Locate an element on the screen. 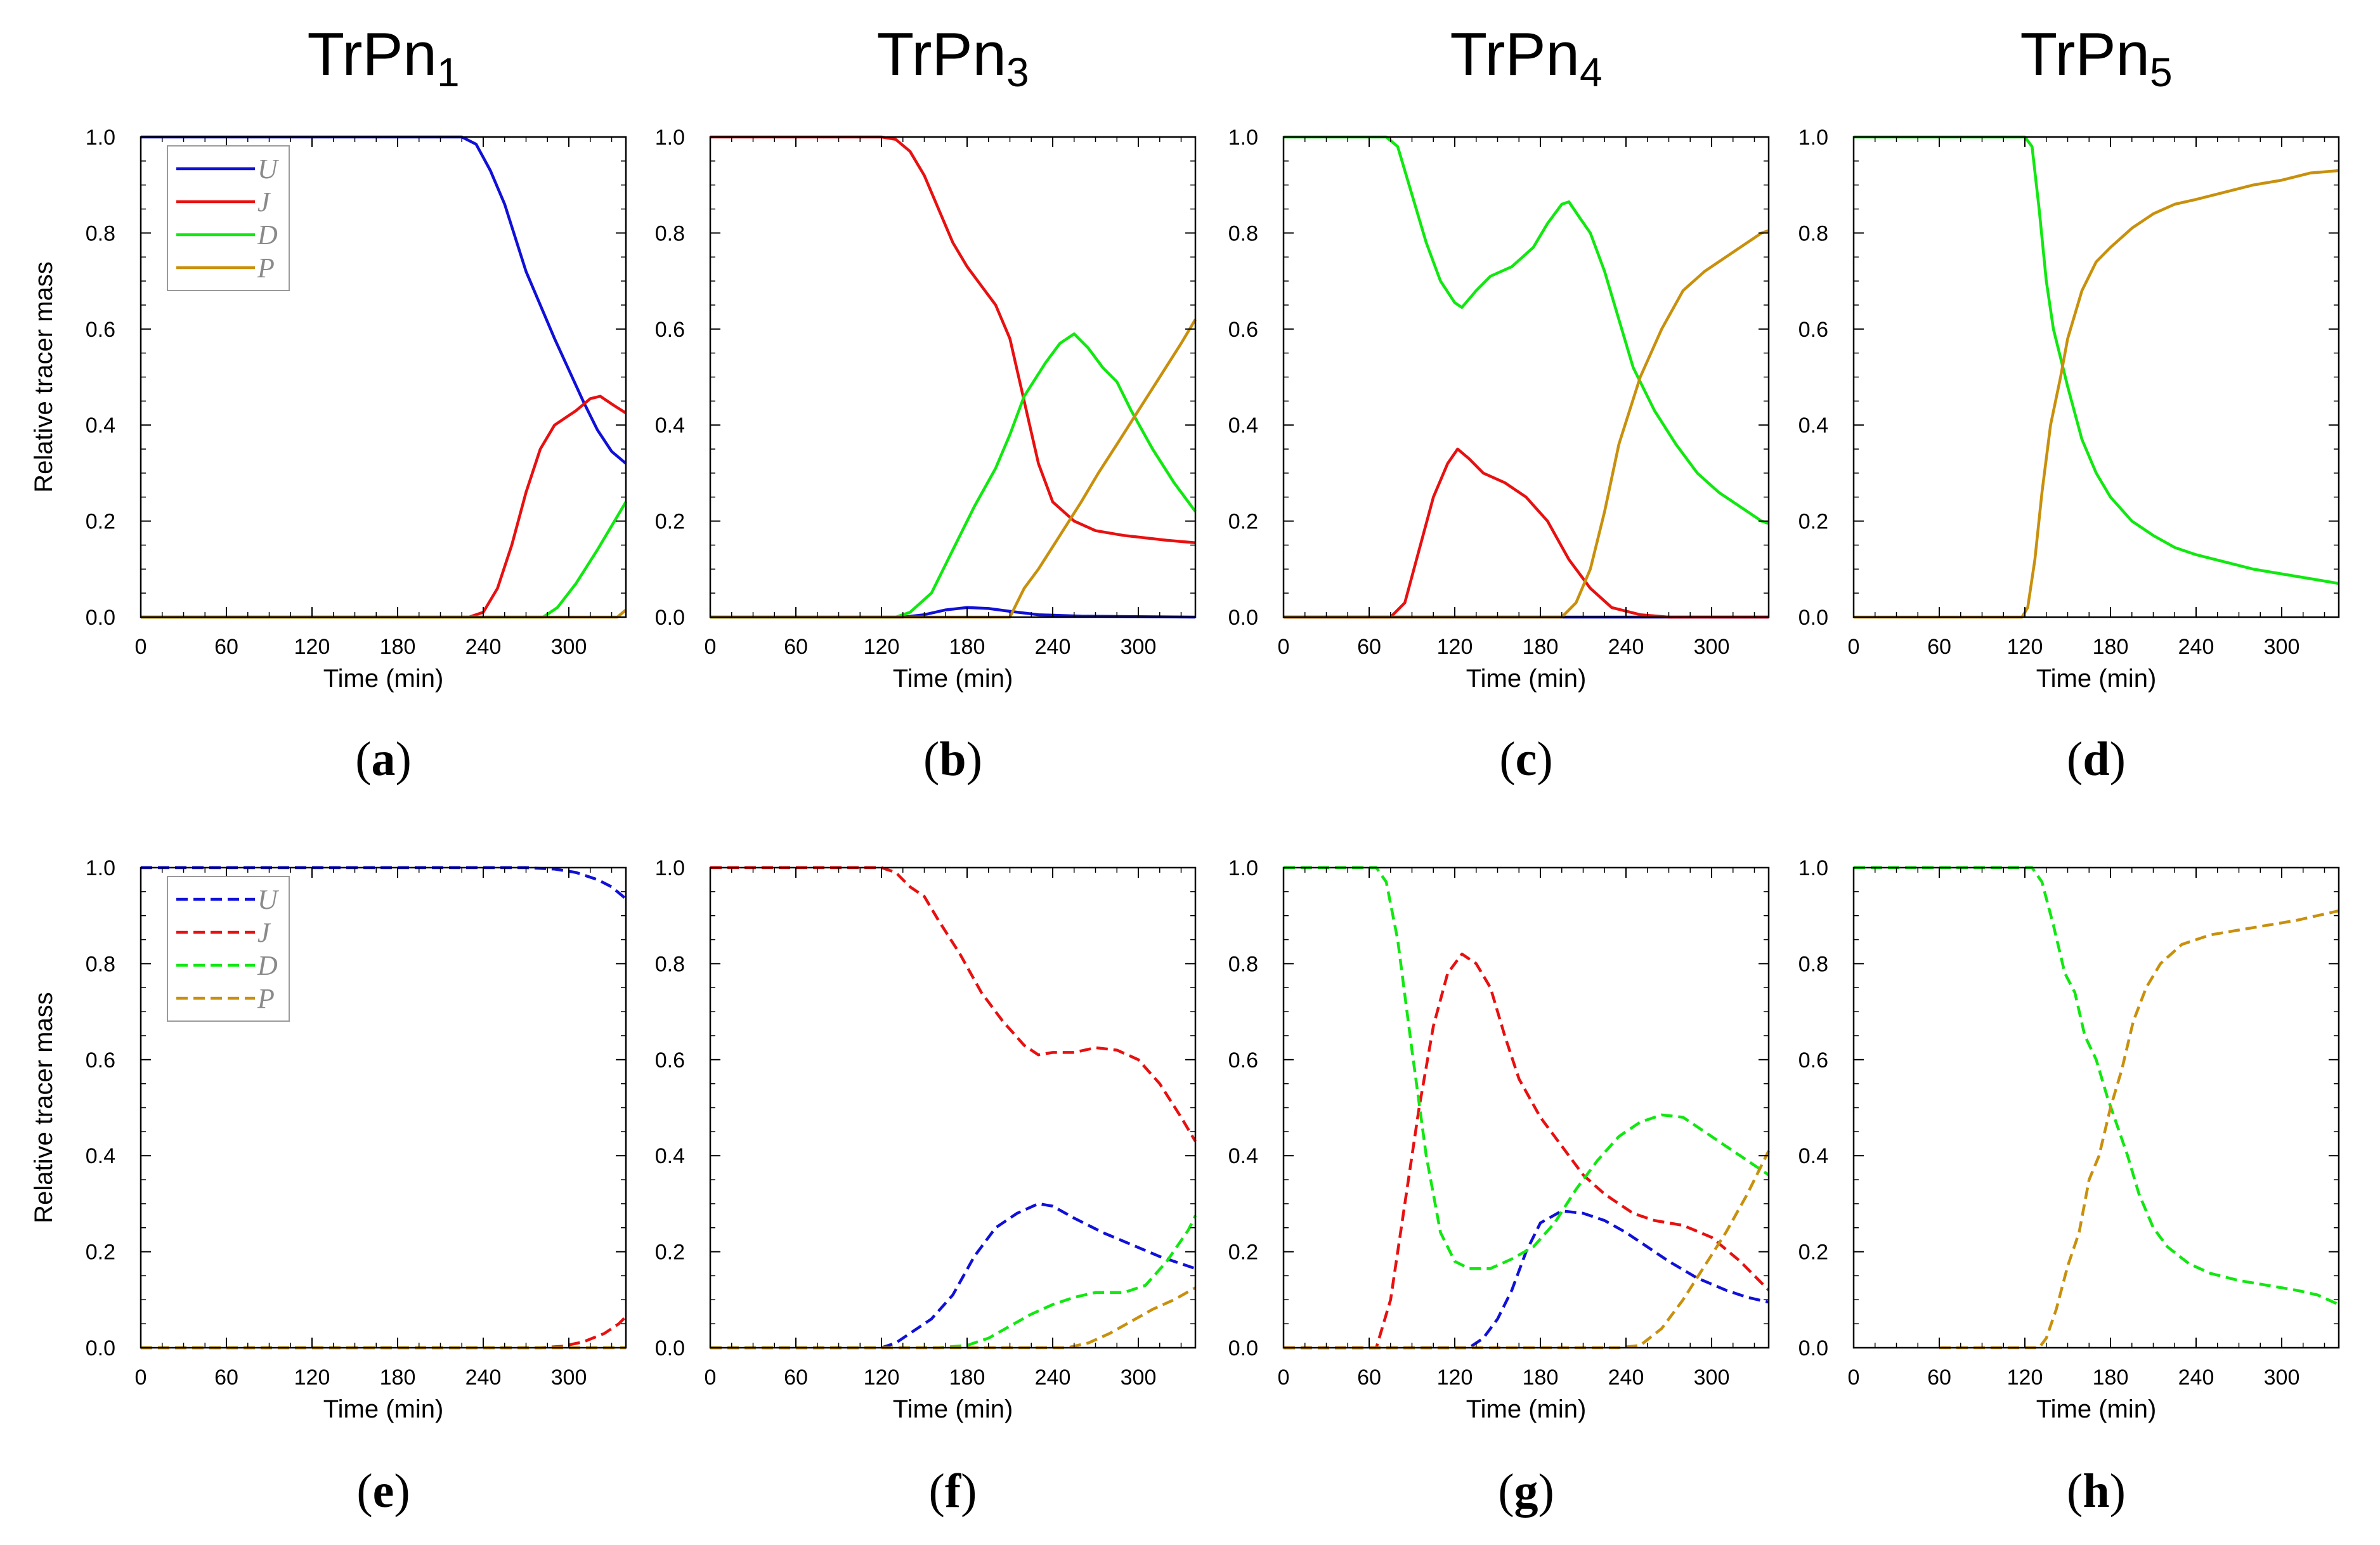  column-title-3: TrPn4 is located at coordinates (1526, 57).